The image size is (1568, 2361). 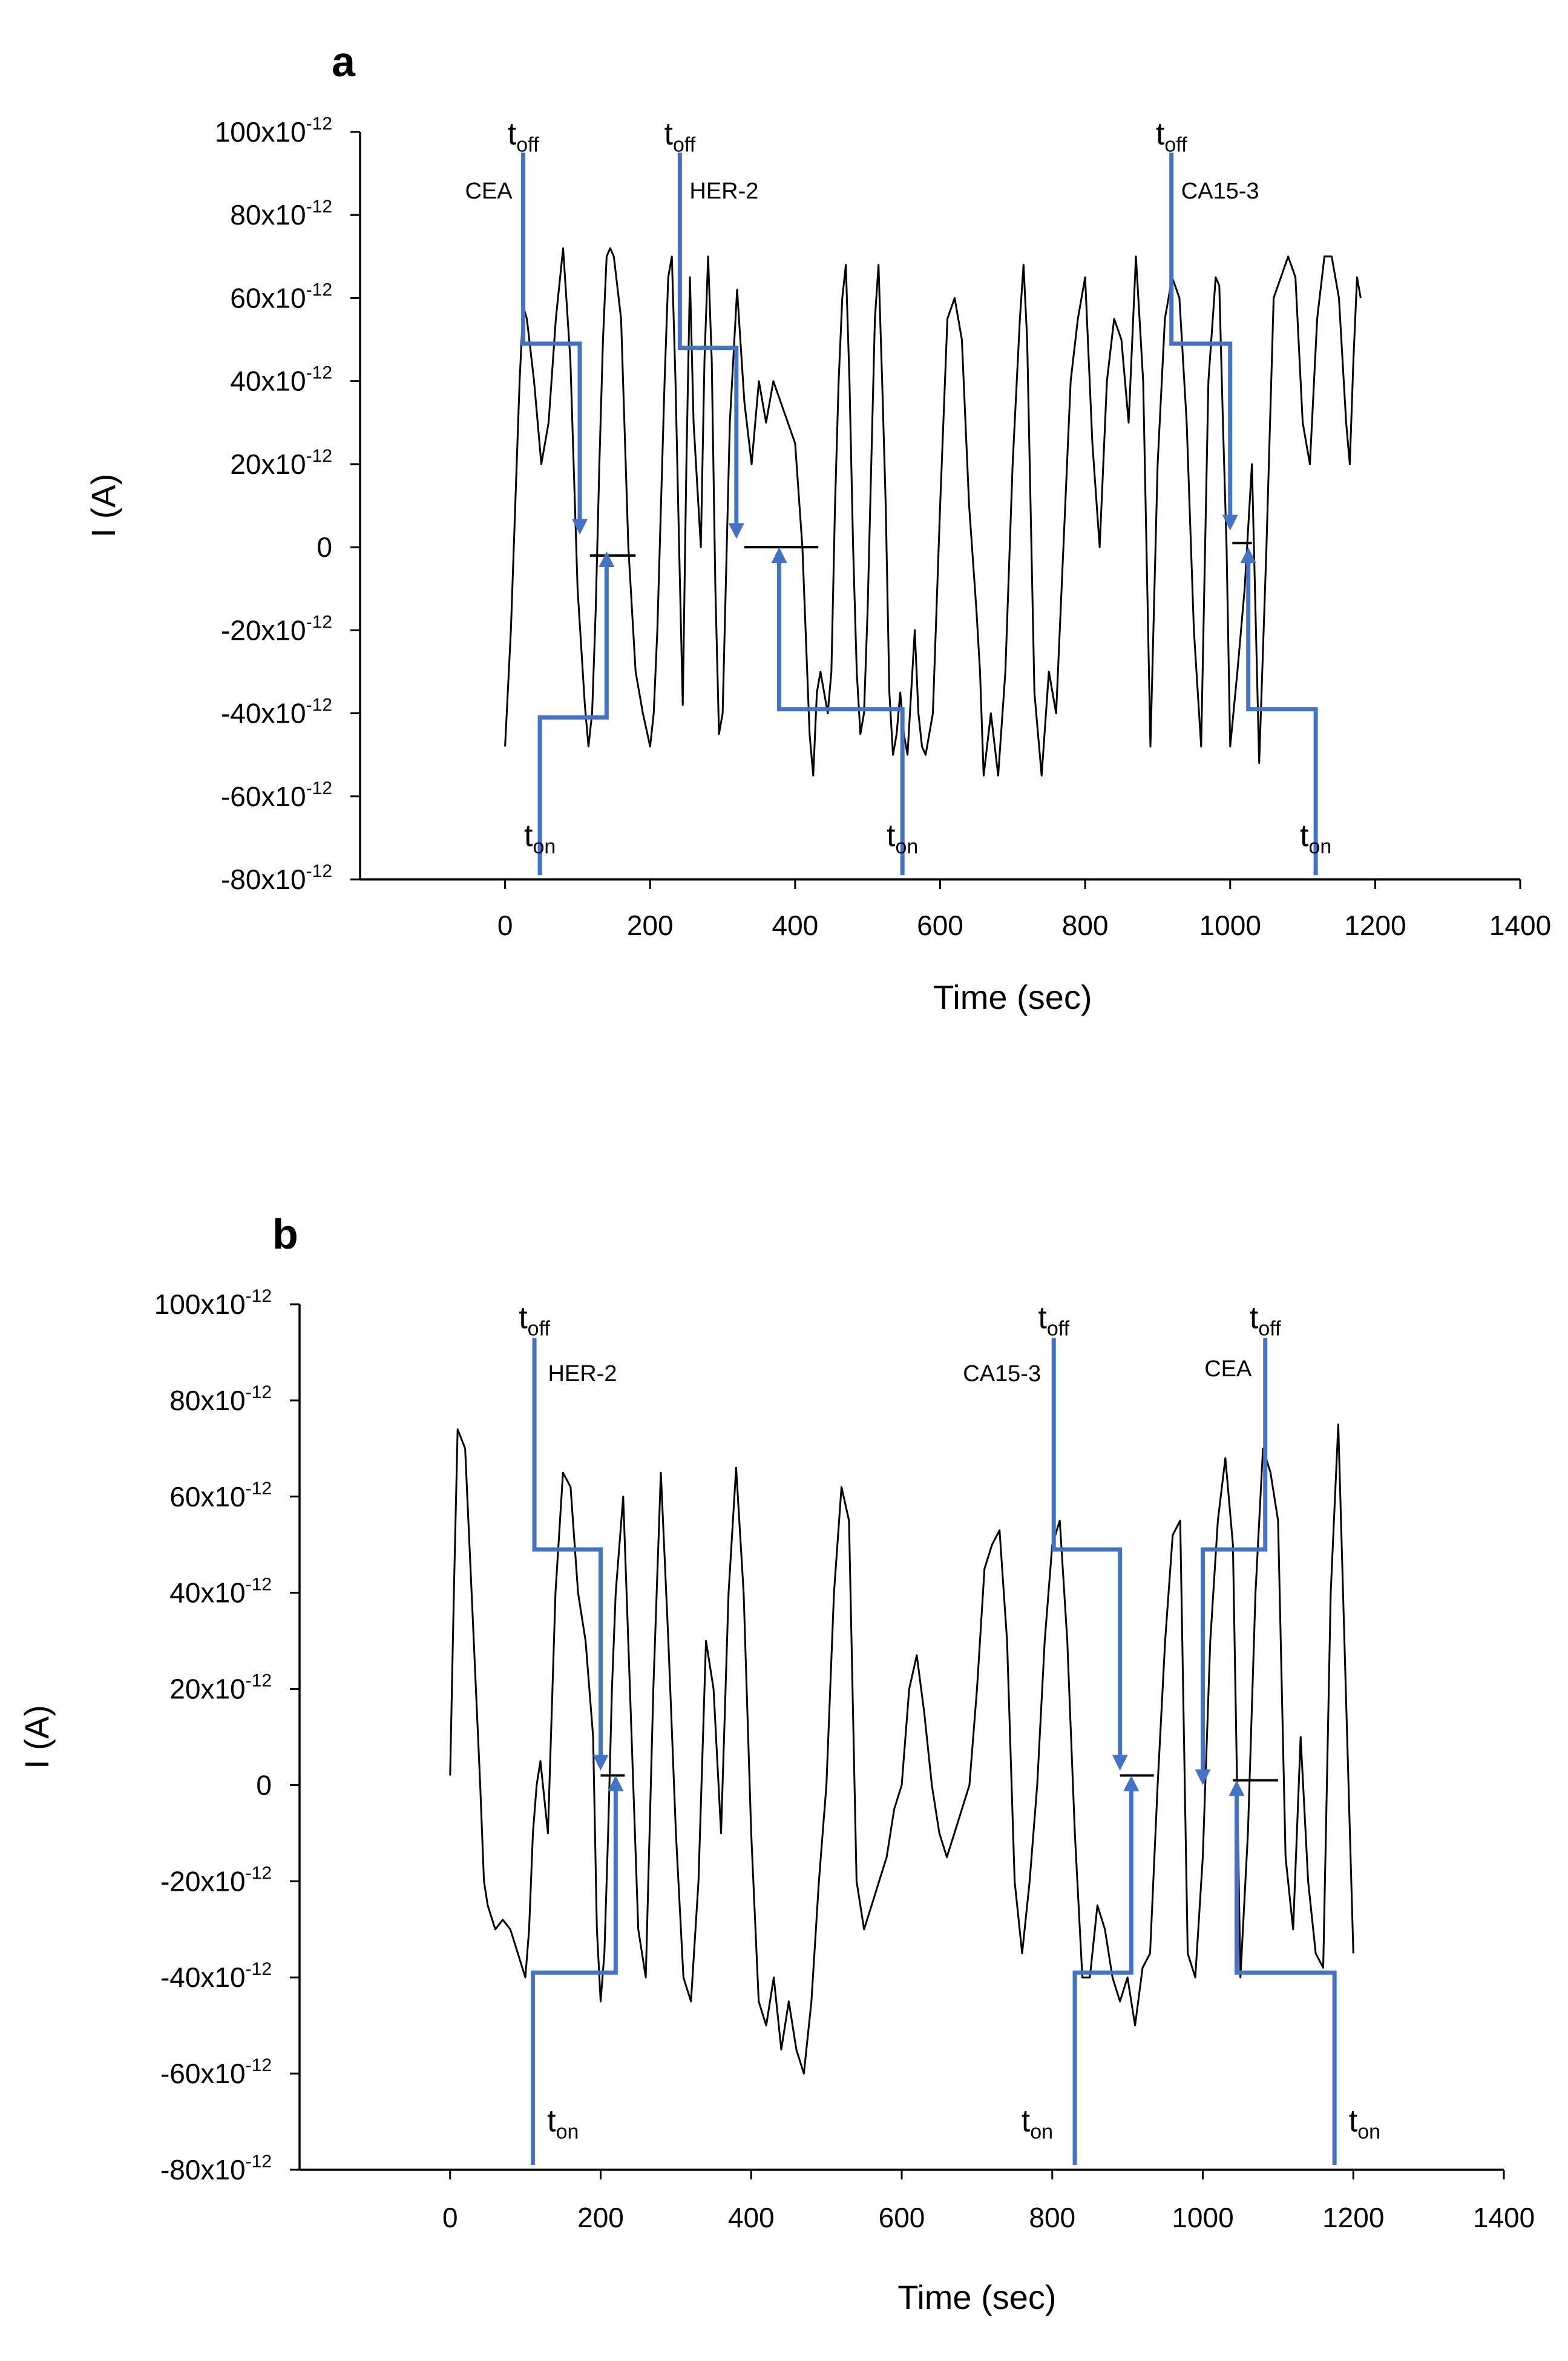 What do you see at coordinates (933, 512) in the screenshot?
I see `current-trace` at bounding box center [933, 512].